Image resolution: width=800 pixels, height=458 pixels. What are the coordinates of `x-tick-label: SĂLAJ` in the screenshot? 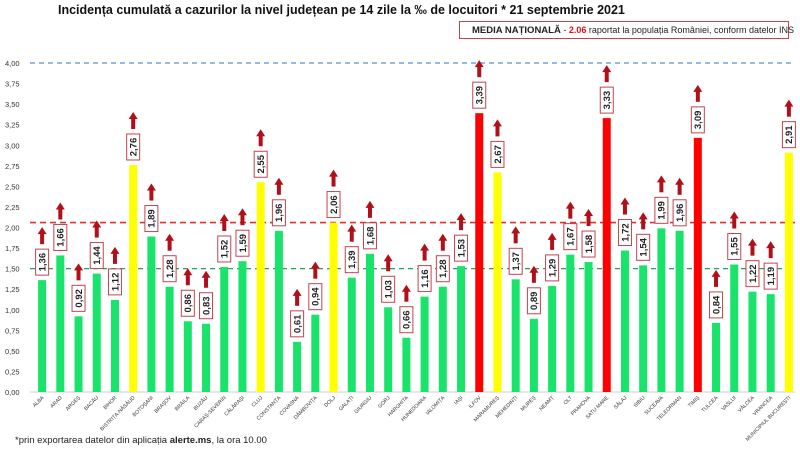 It's located at (620, 402).